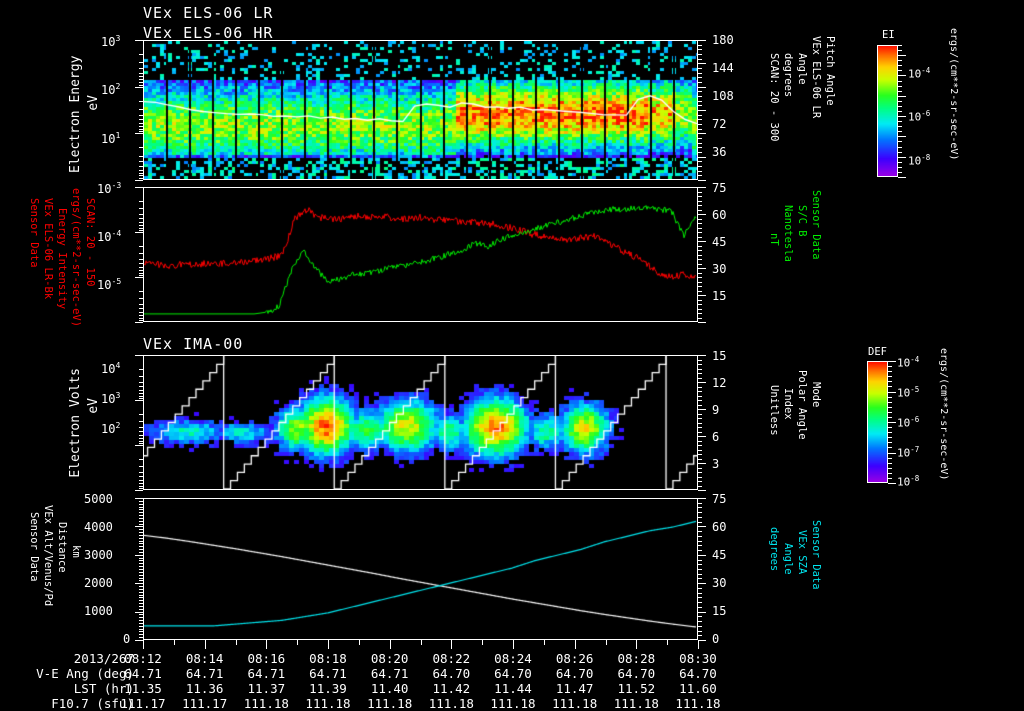  Describe the element at coordinates (266, 673) in the screenshot. I see `bottom-cell-r1-c2: 64.71` at that location.